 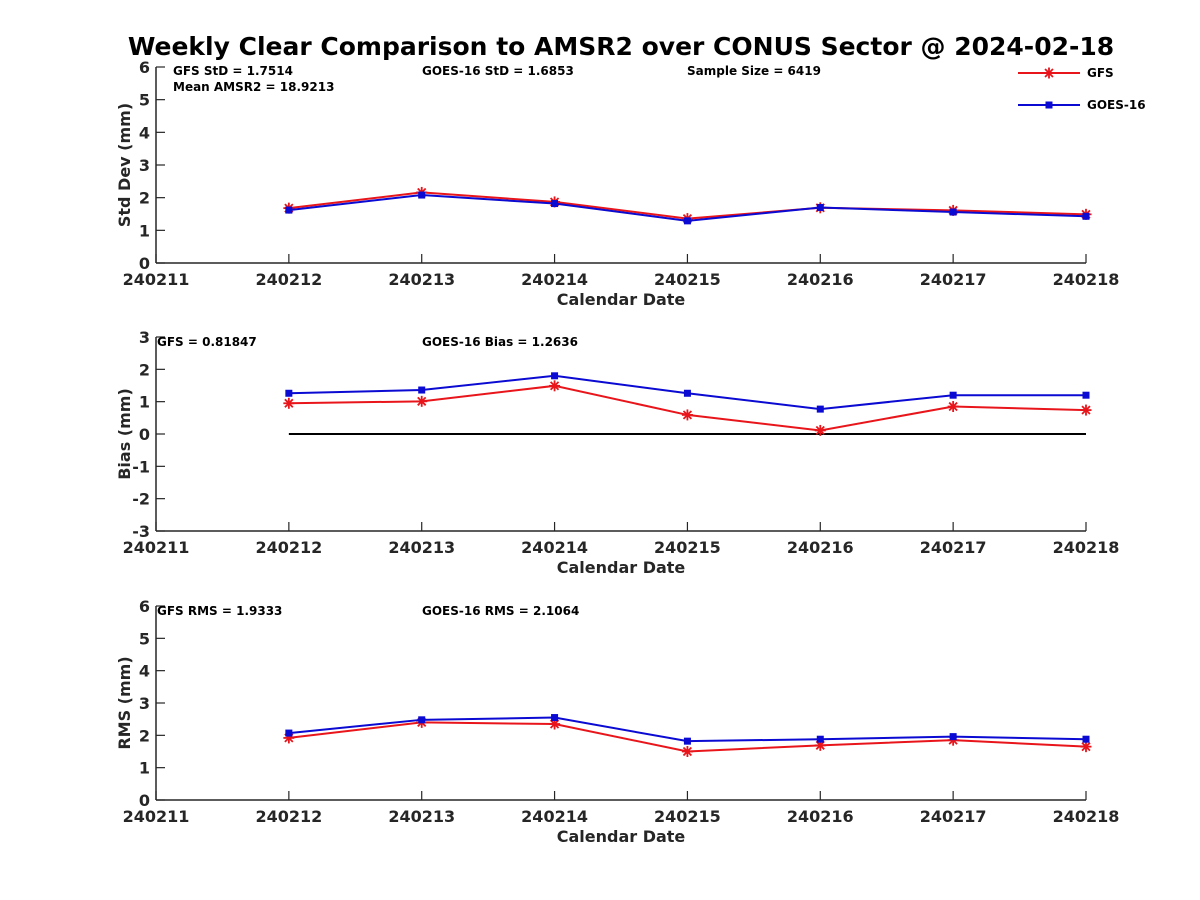 I want to click on legend-label: GFS, so click(x=1100, y=73).